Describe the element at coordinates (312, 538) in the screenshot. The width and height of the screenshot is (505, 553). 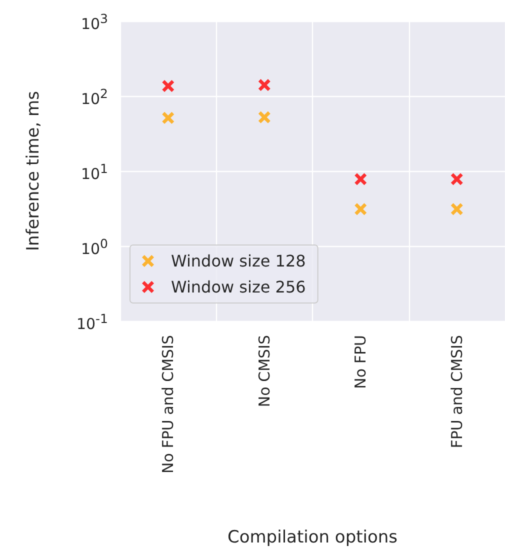
I see `x-axis-title: Compilation options` at that location.